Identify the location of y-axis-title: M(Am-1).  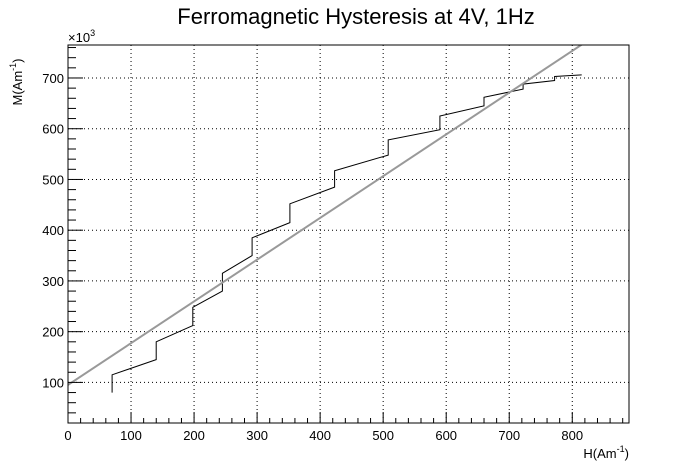
(16, 81).